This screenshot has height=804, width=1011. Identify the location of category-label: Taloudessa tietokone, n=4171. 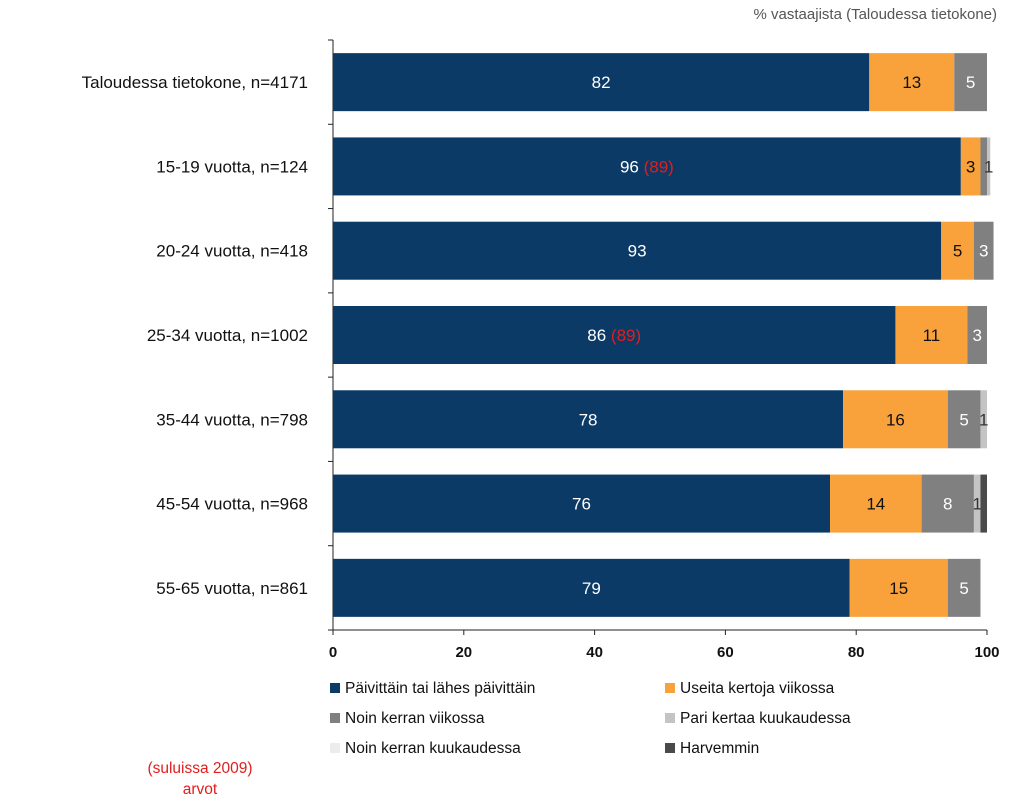
(195, 82).